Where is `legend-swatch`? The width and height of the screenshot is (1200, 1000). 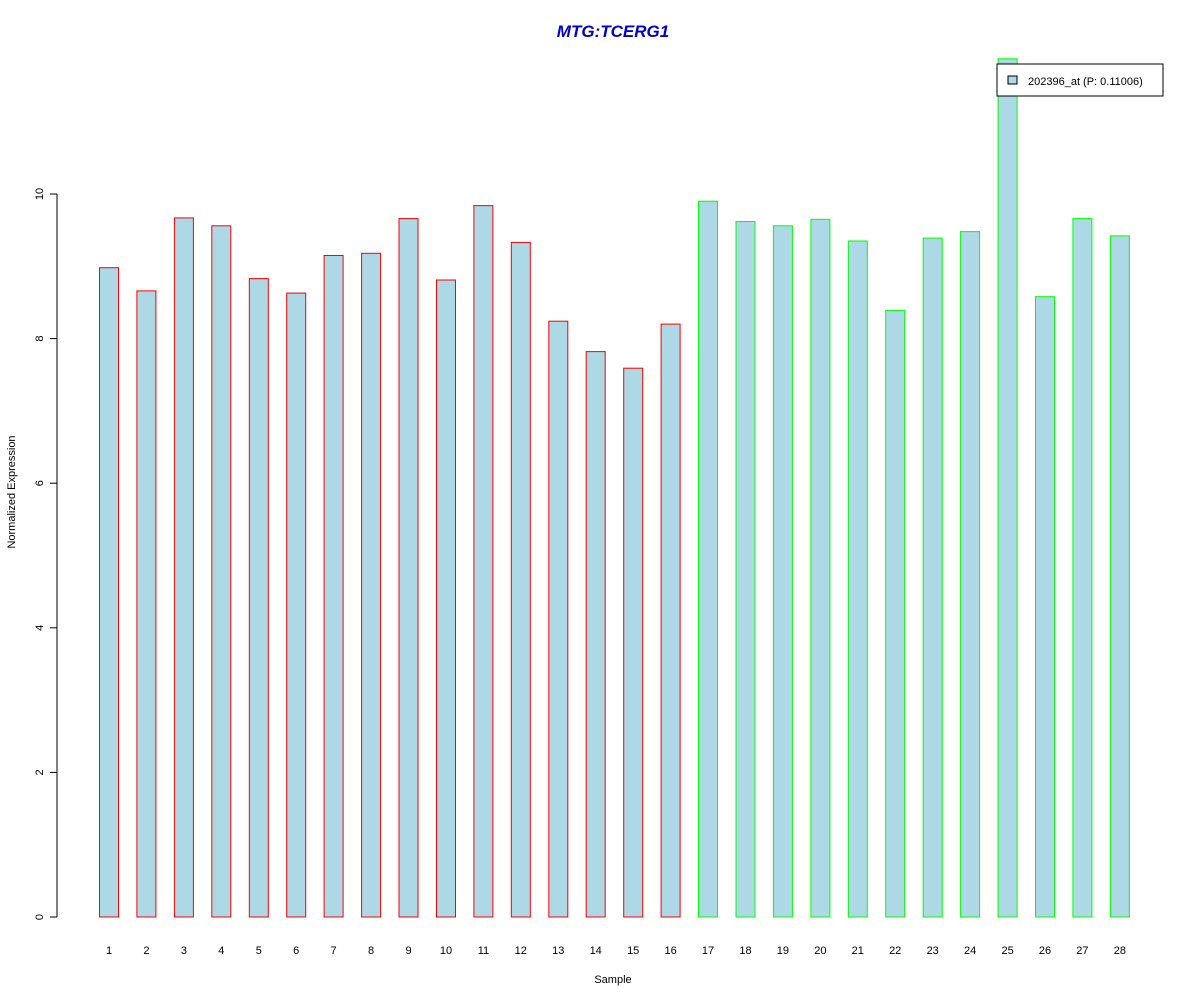
legend-swatch is located at coordinates (1012, 80).